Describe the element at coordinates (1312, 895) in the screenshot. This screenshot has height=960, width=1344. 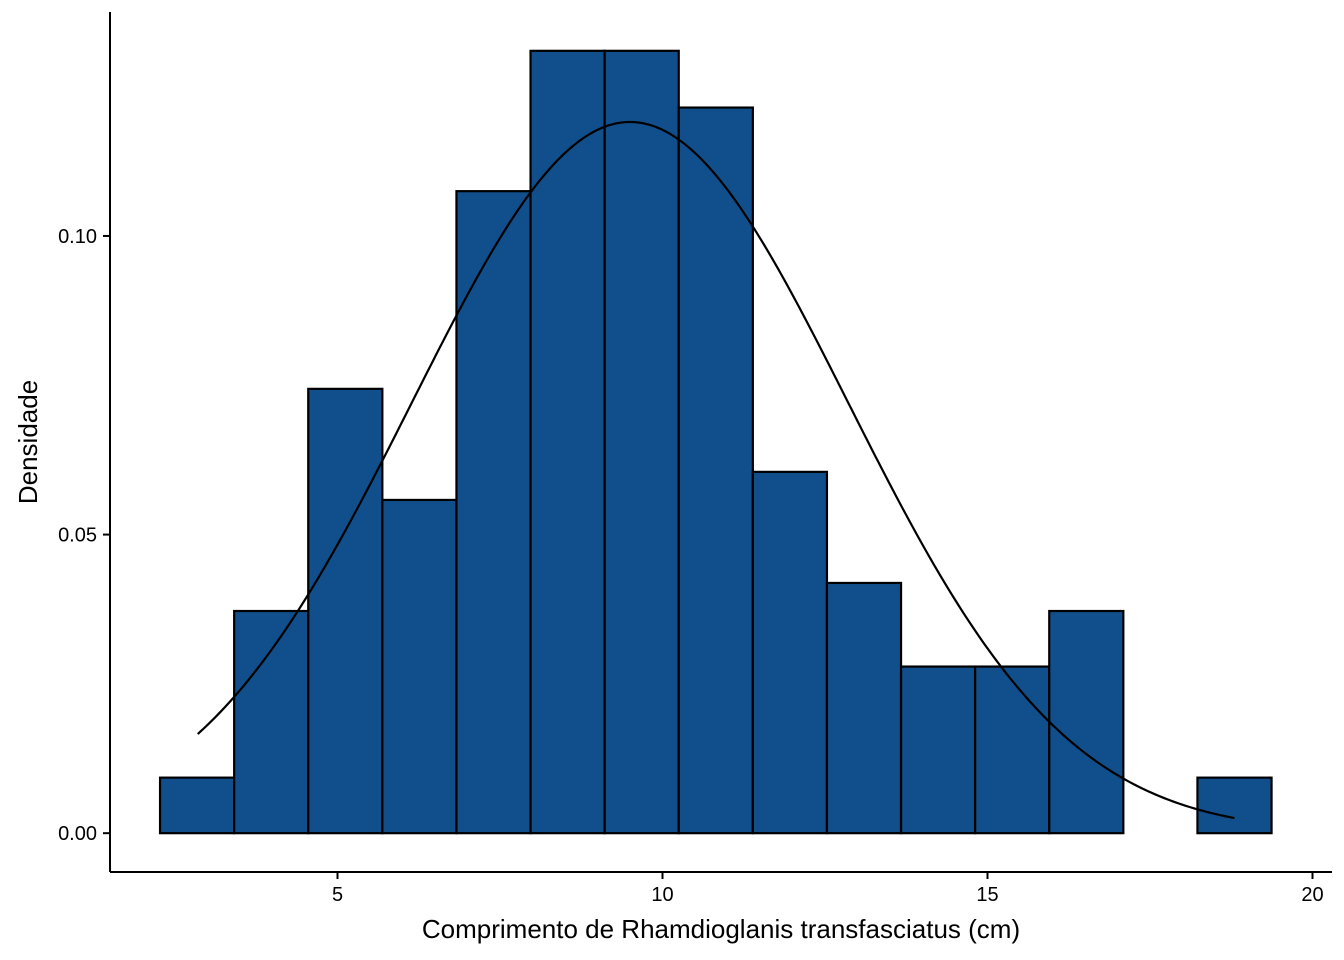
I see `x-tick-label-3: 20` at that location.